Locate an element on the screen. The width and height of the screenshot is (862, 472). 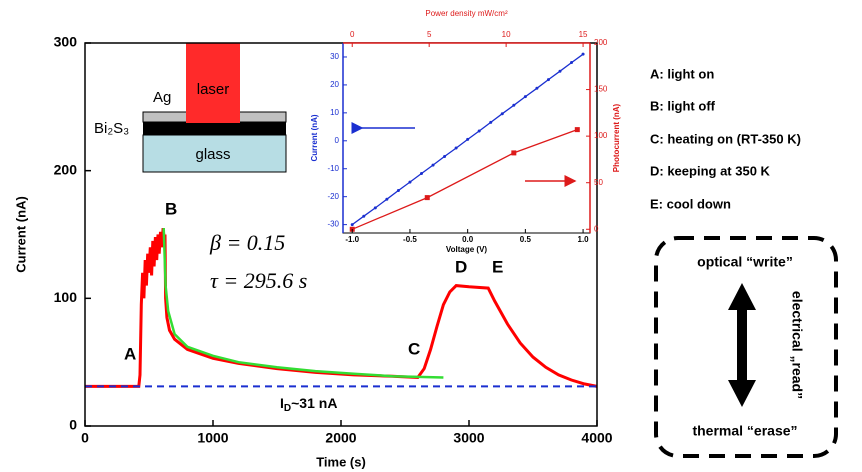
x2-tick-label: 15 is located at coordinates (583, 34).